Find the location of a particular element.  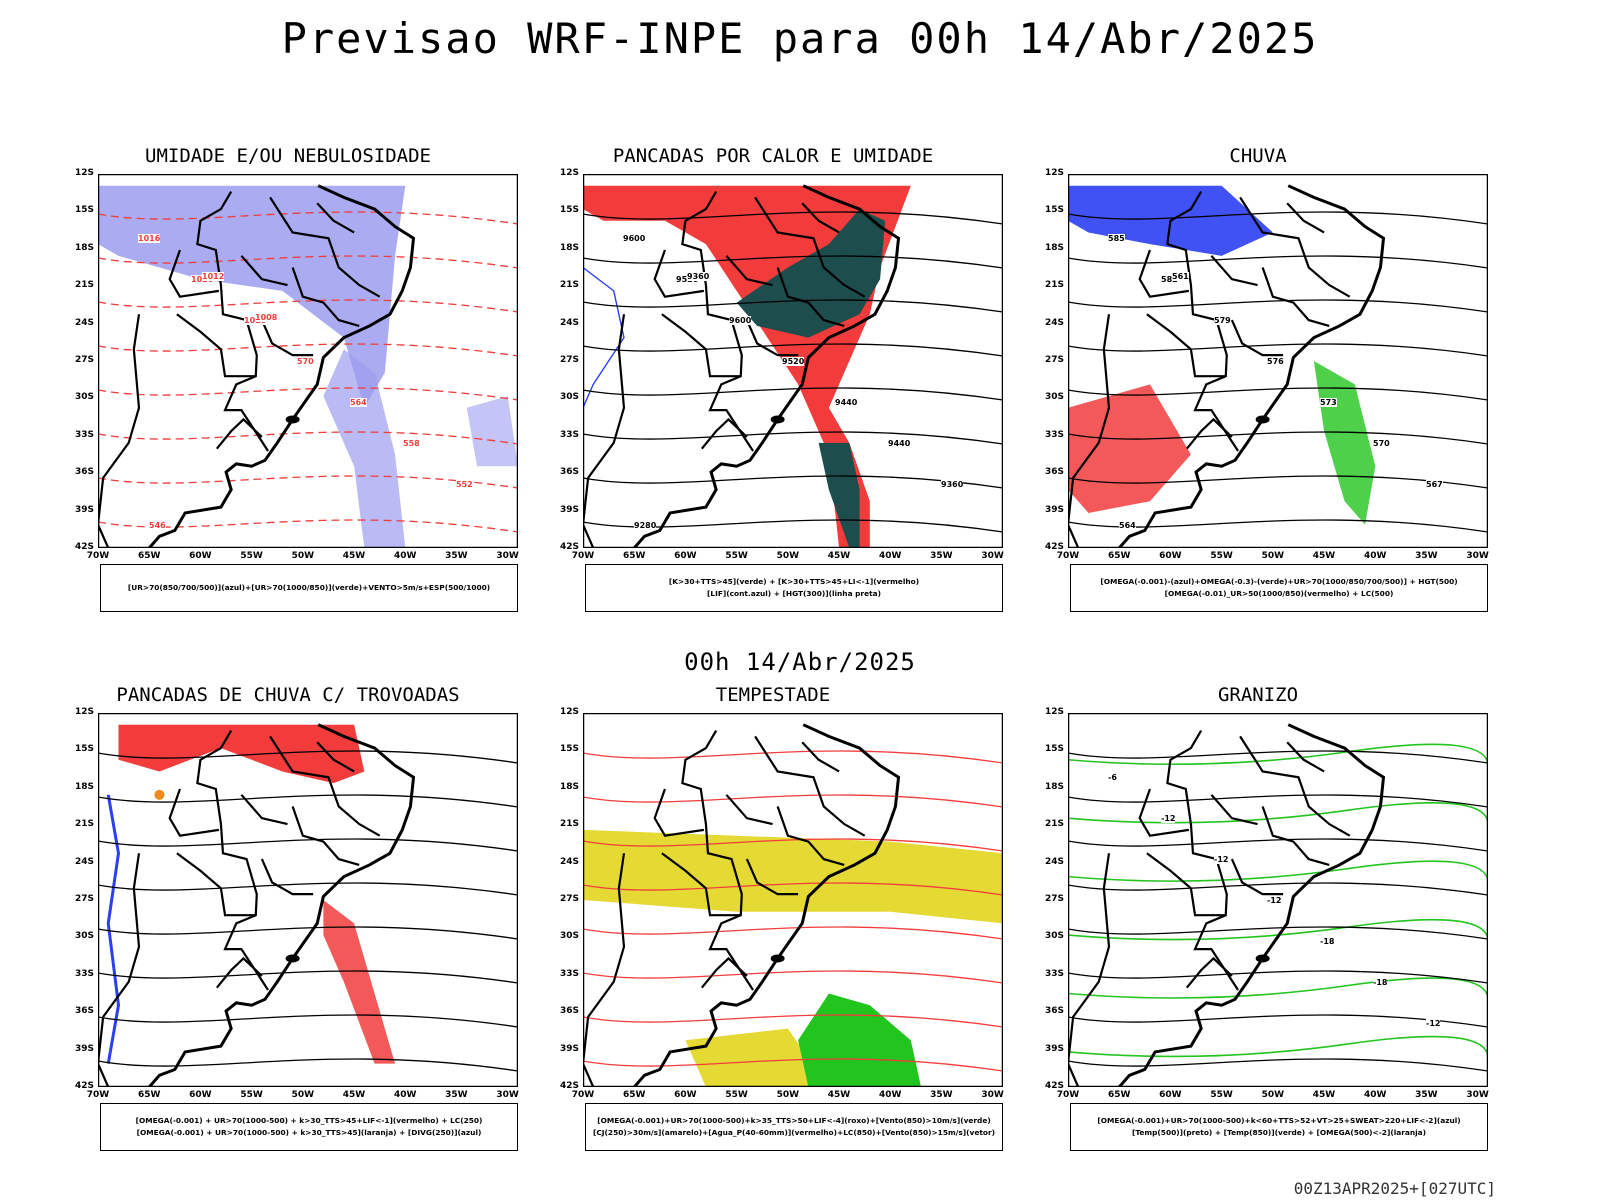

contour-value-label: 9440 is located at coordinates (899, 443).